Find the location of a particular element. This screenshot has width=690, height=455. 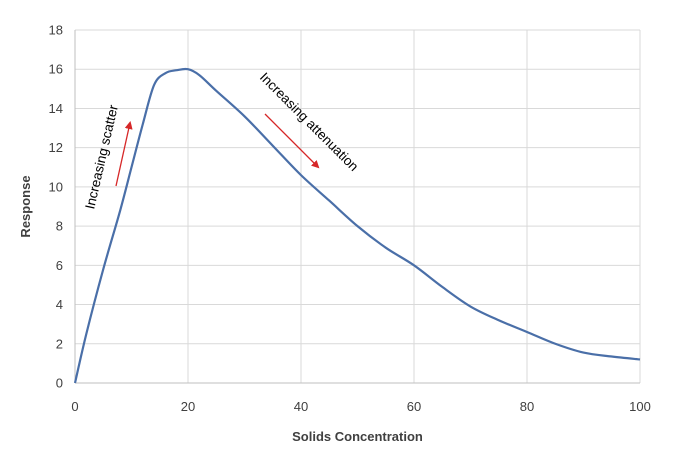

scatter-arrow is located at coordinates (124, 154).